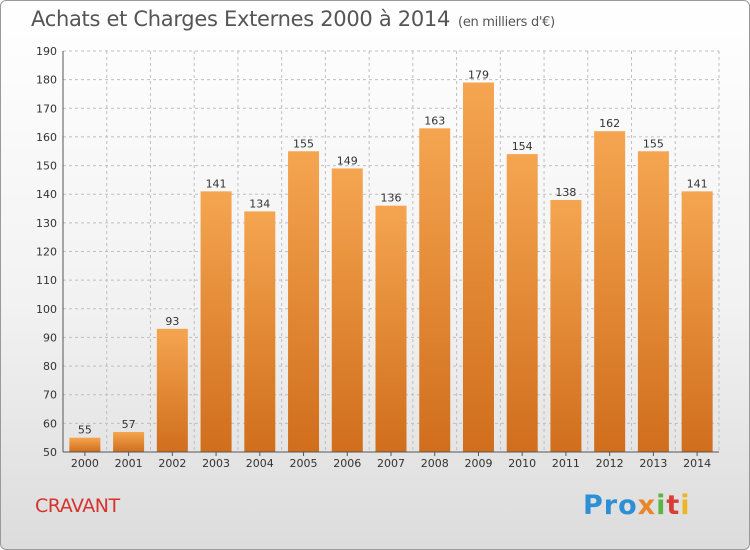  I want to click on data-label: 134, so click(259, 203).